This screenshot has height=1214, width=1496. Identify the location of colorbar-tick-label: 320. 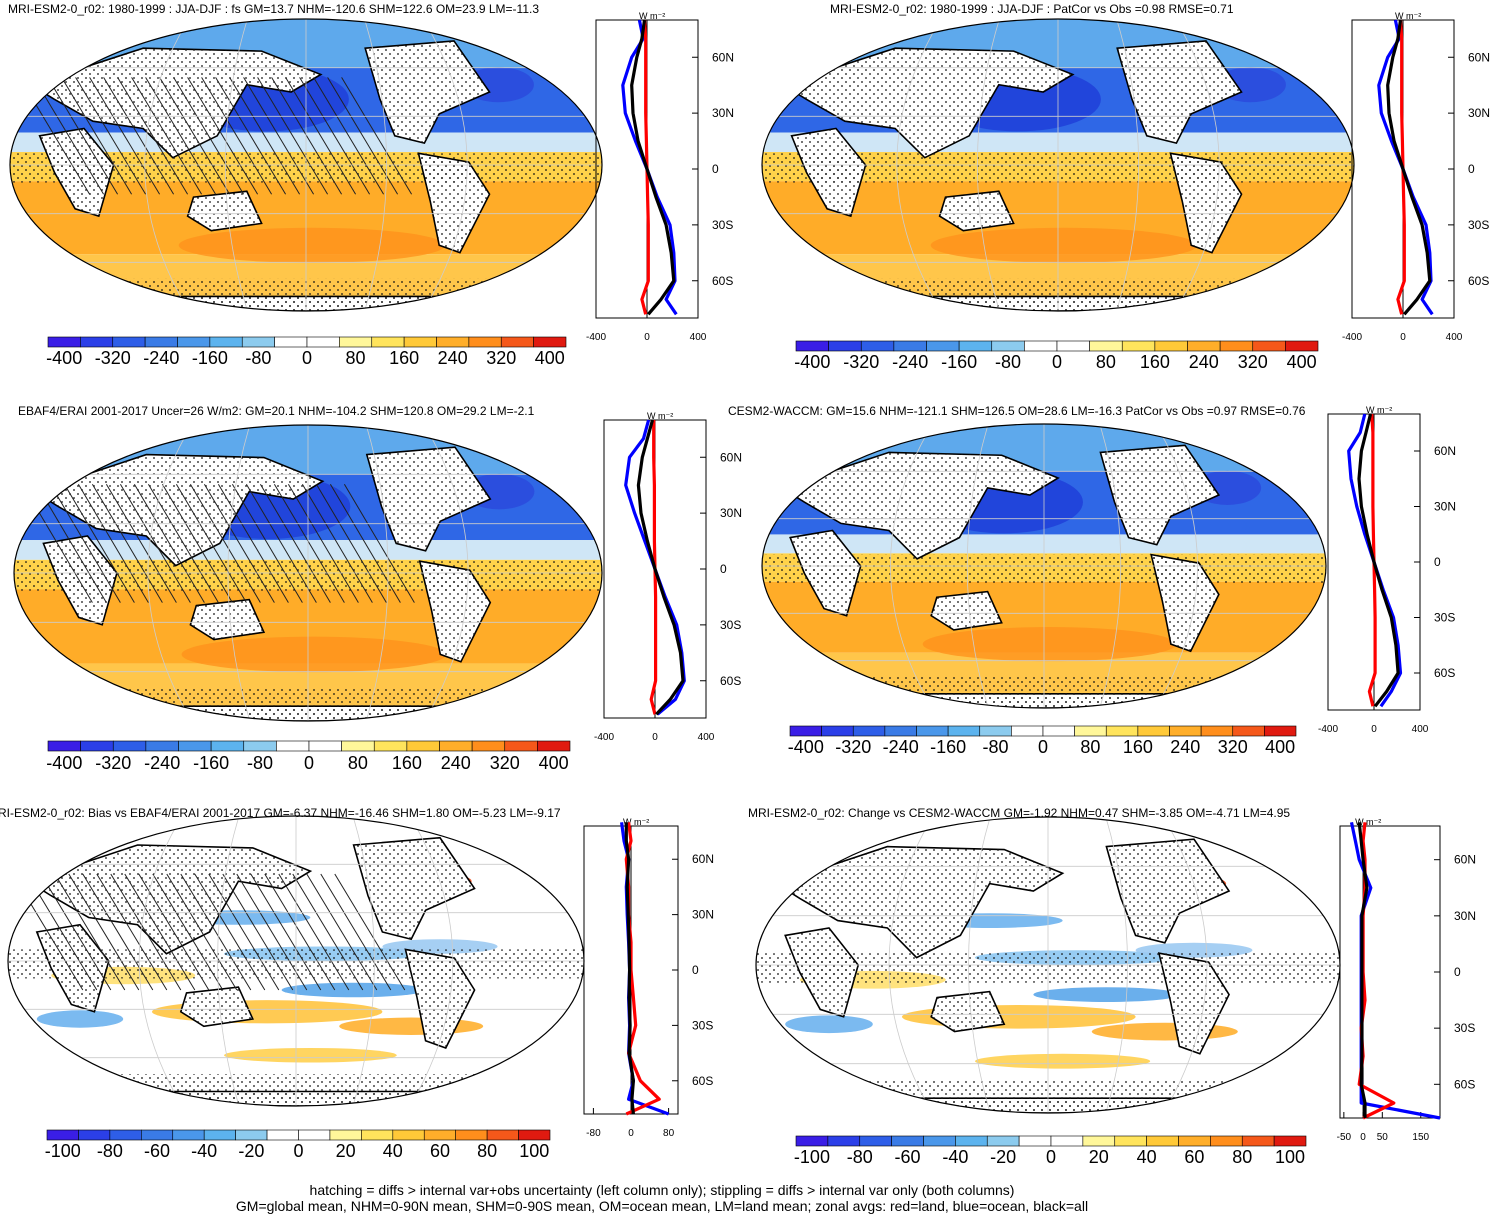
(505, 763).